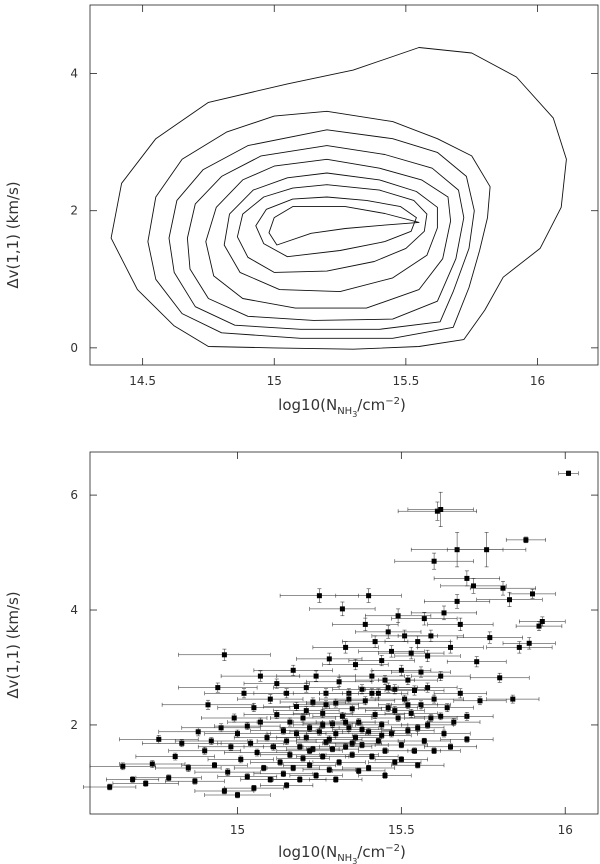 Image resolution: width=600 pixels, height=864 pixels. I want to click on x-tick-label: 16, so click(565, 830).